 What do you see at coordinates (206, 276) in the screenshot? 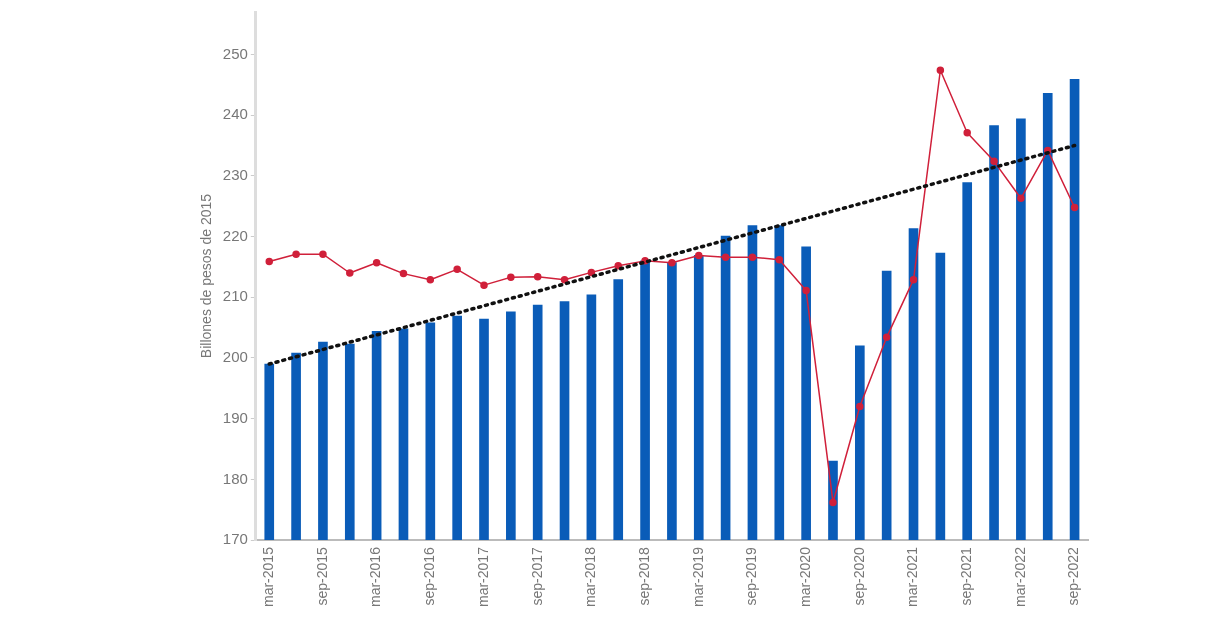
I see `y-axis-title: Billones de pesos de 2015` at bounding box center [206, 276].